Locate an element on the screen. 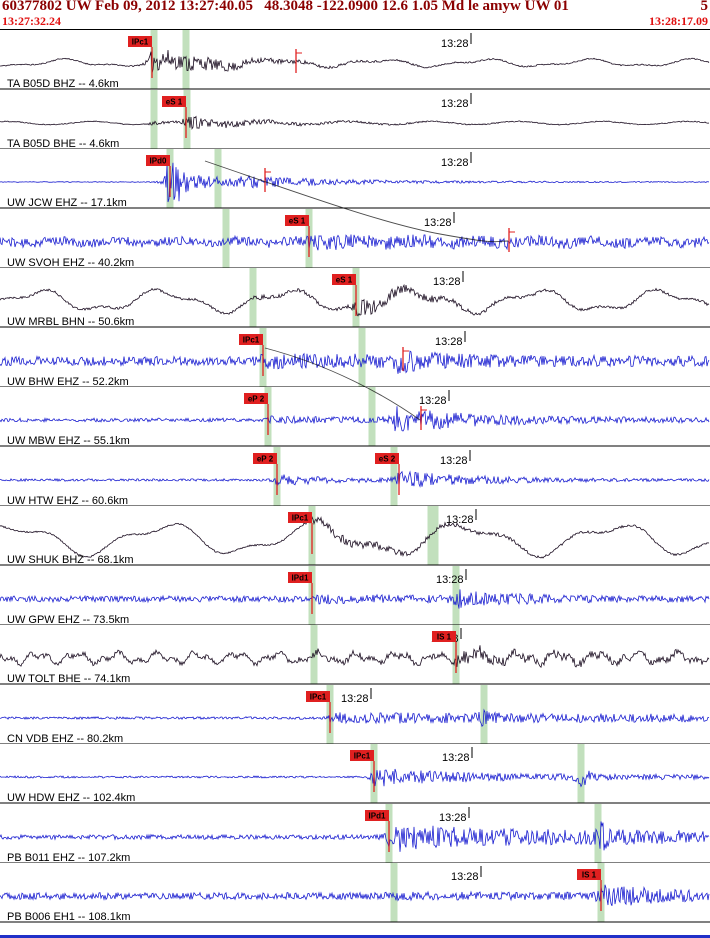  trace-row-9: 13:28 IPc1 UW SHUK BHZ -- 68.1km is located at coordinates (355, 536).